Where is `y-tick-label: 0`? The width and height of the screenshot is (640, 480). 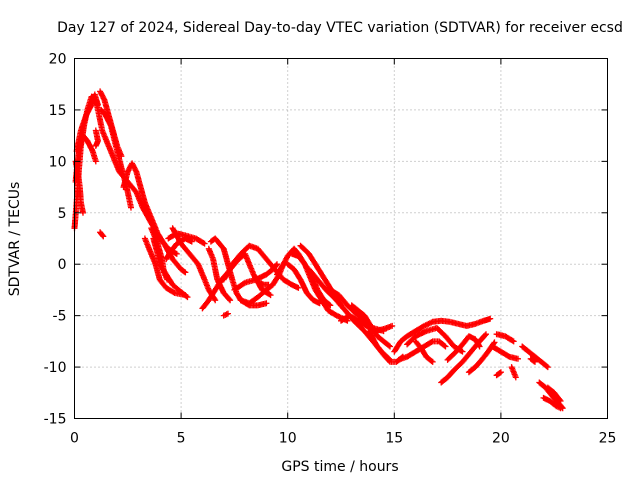 y-tick-label: 0 is located at coordinates (62, 265).